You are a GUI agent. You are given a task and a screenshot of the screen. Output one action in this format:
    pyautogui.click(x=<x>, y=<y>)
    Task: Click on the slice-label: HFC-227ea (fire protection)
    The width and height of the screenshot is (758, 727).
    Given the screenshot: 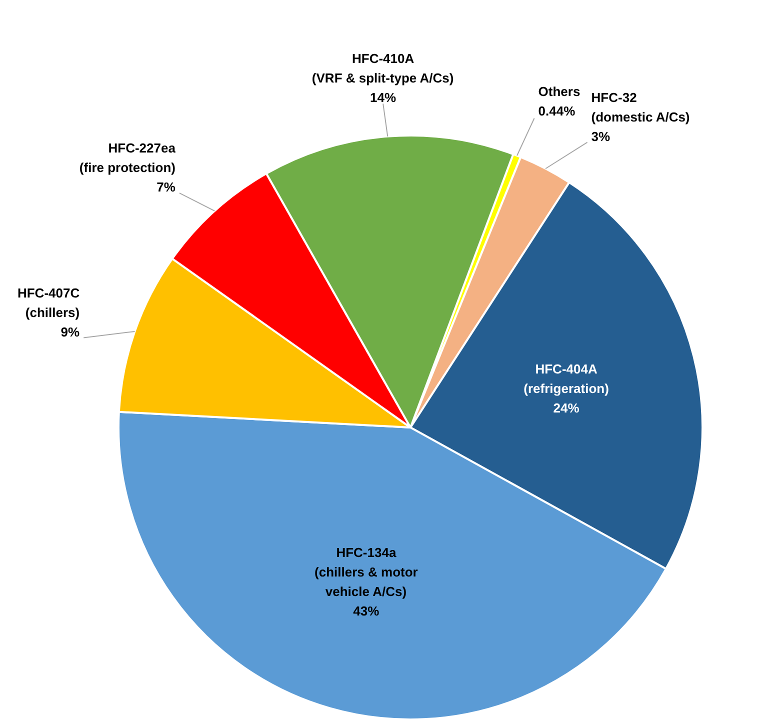 What is the action you would take?
    pyautogui.click(x=127, y=158)
    